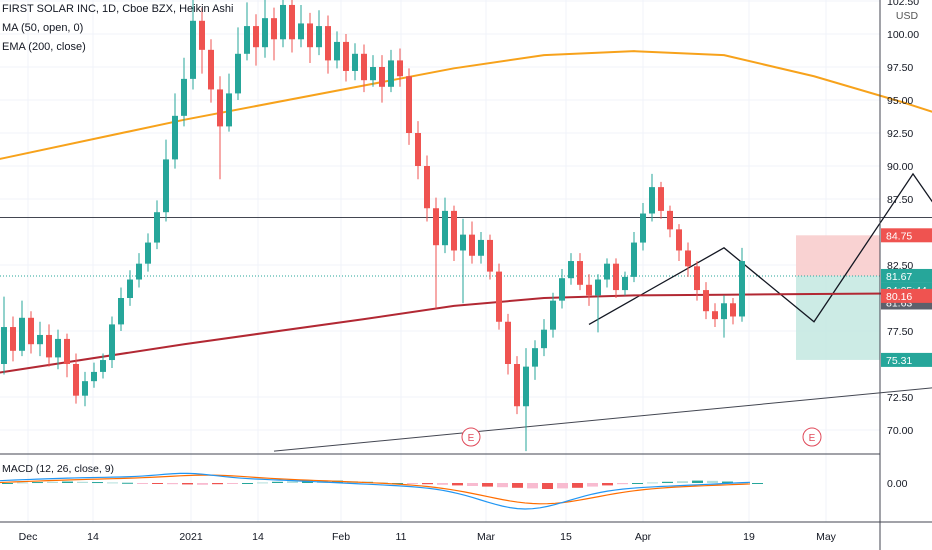 The image size is (932, 550). Describe the element at coordinates (907, 16) in the screenshot. I see `currency-label: USD` at that location.